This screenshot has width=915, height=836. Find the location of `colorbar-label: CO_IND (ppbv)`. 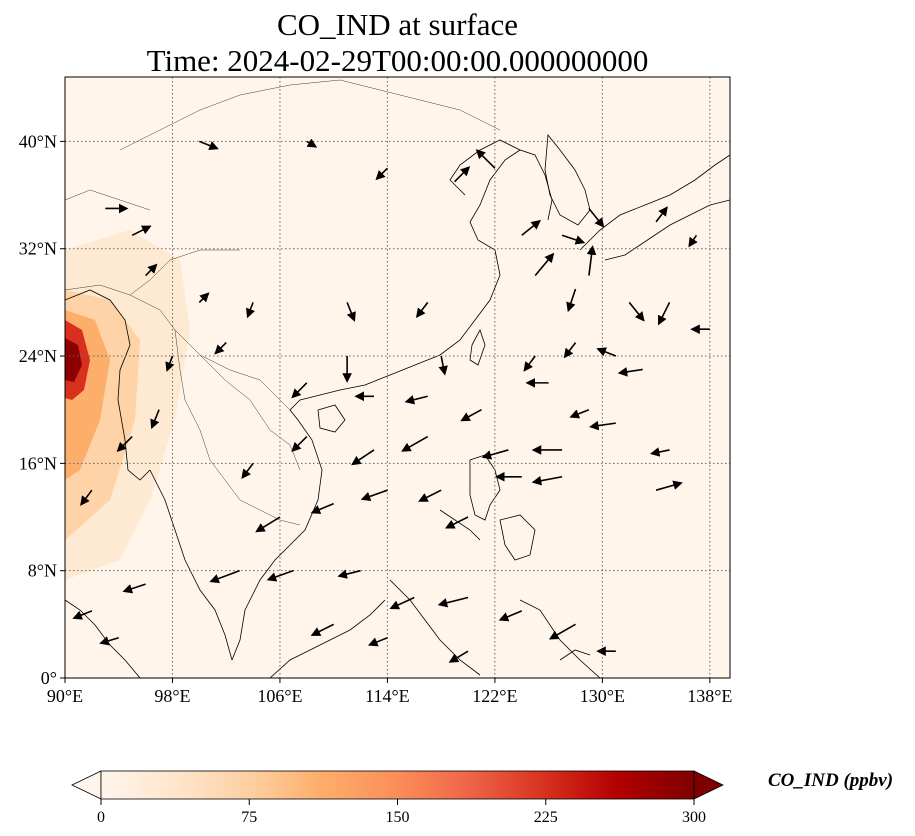

colorbar-label: CO_IND (ppbv) is located at coordinates (831, 780).